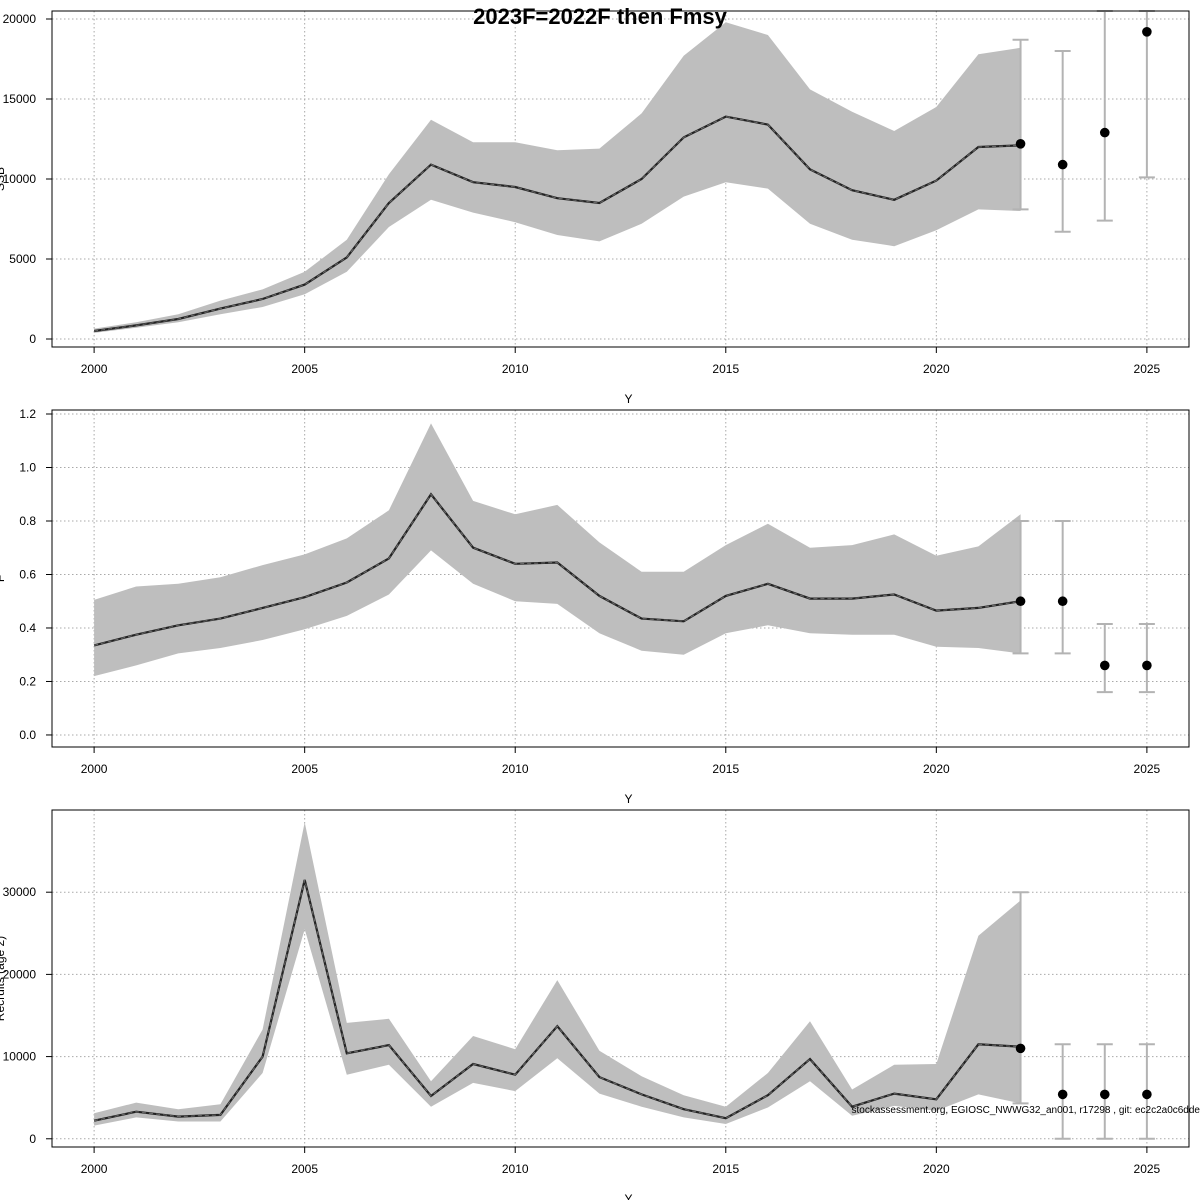 The width and height of the screenshot is (1200, 1200). Describe the element at coordinates (557, 224) in the screenshot. I see `ssb-estimate-line-dashes` at that location.